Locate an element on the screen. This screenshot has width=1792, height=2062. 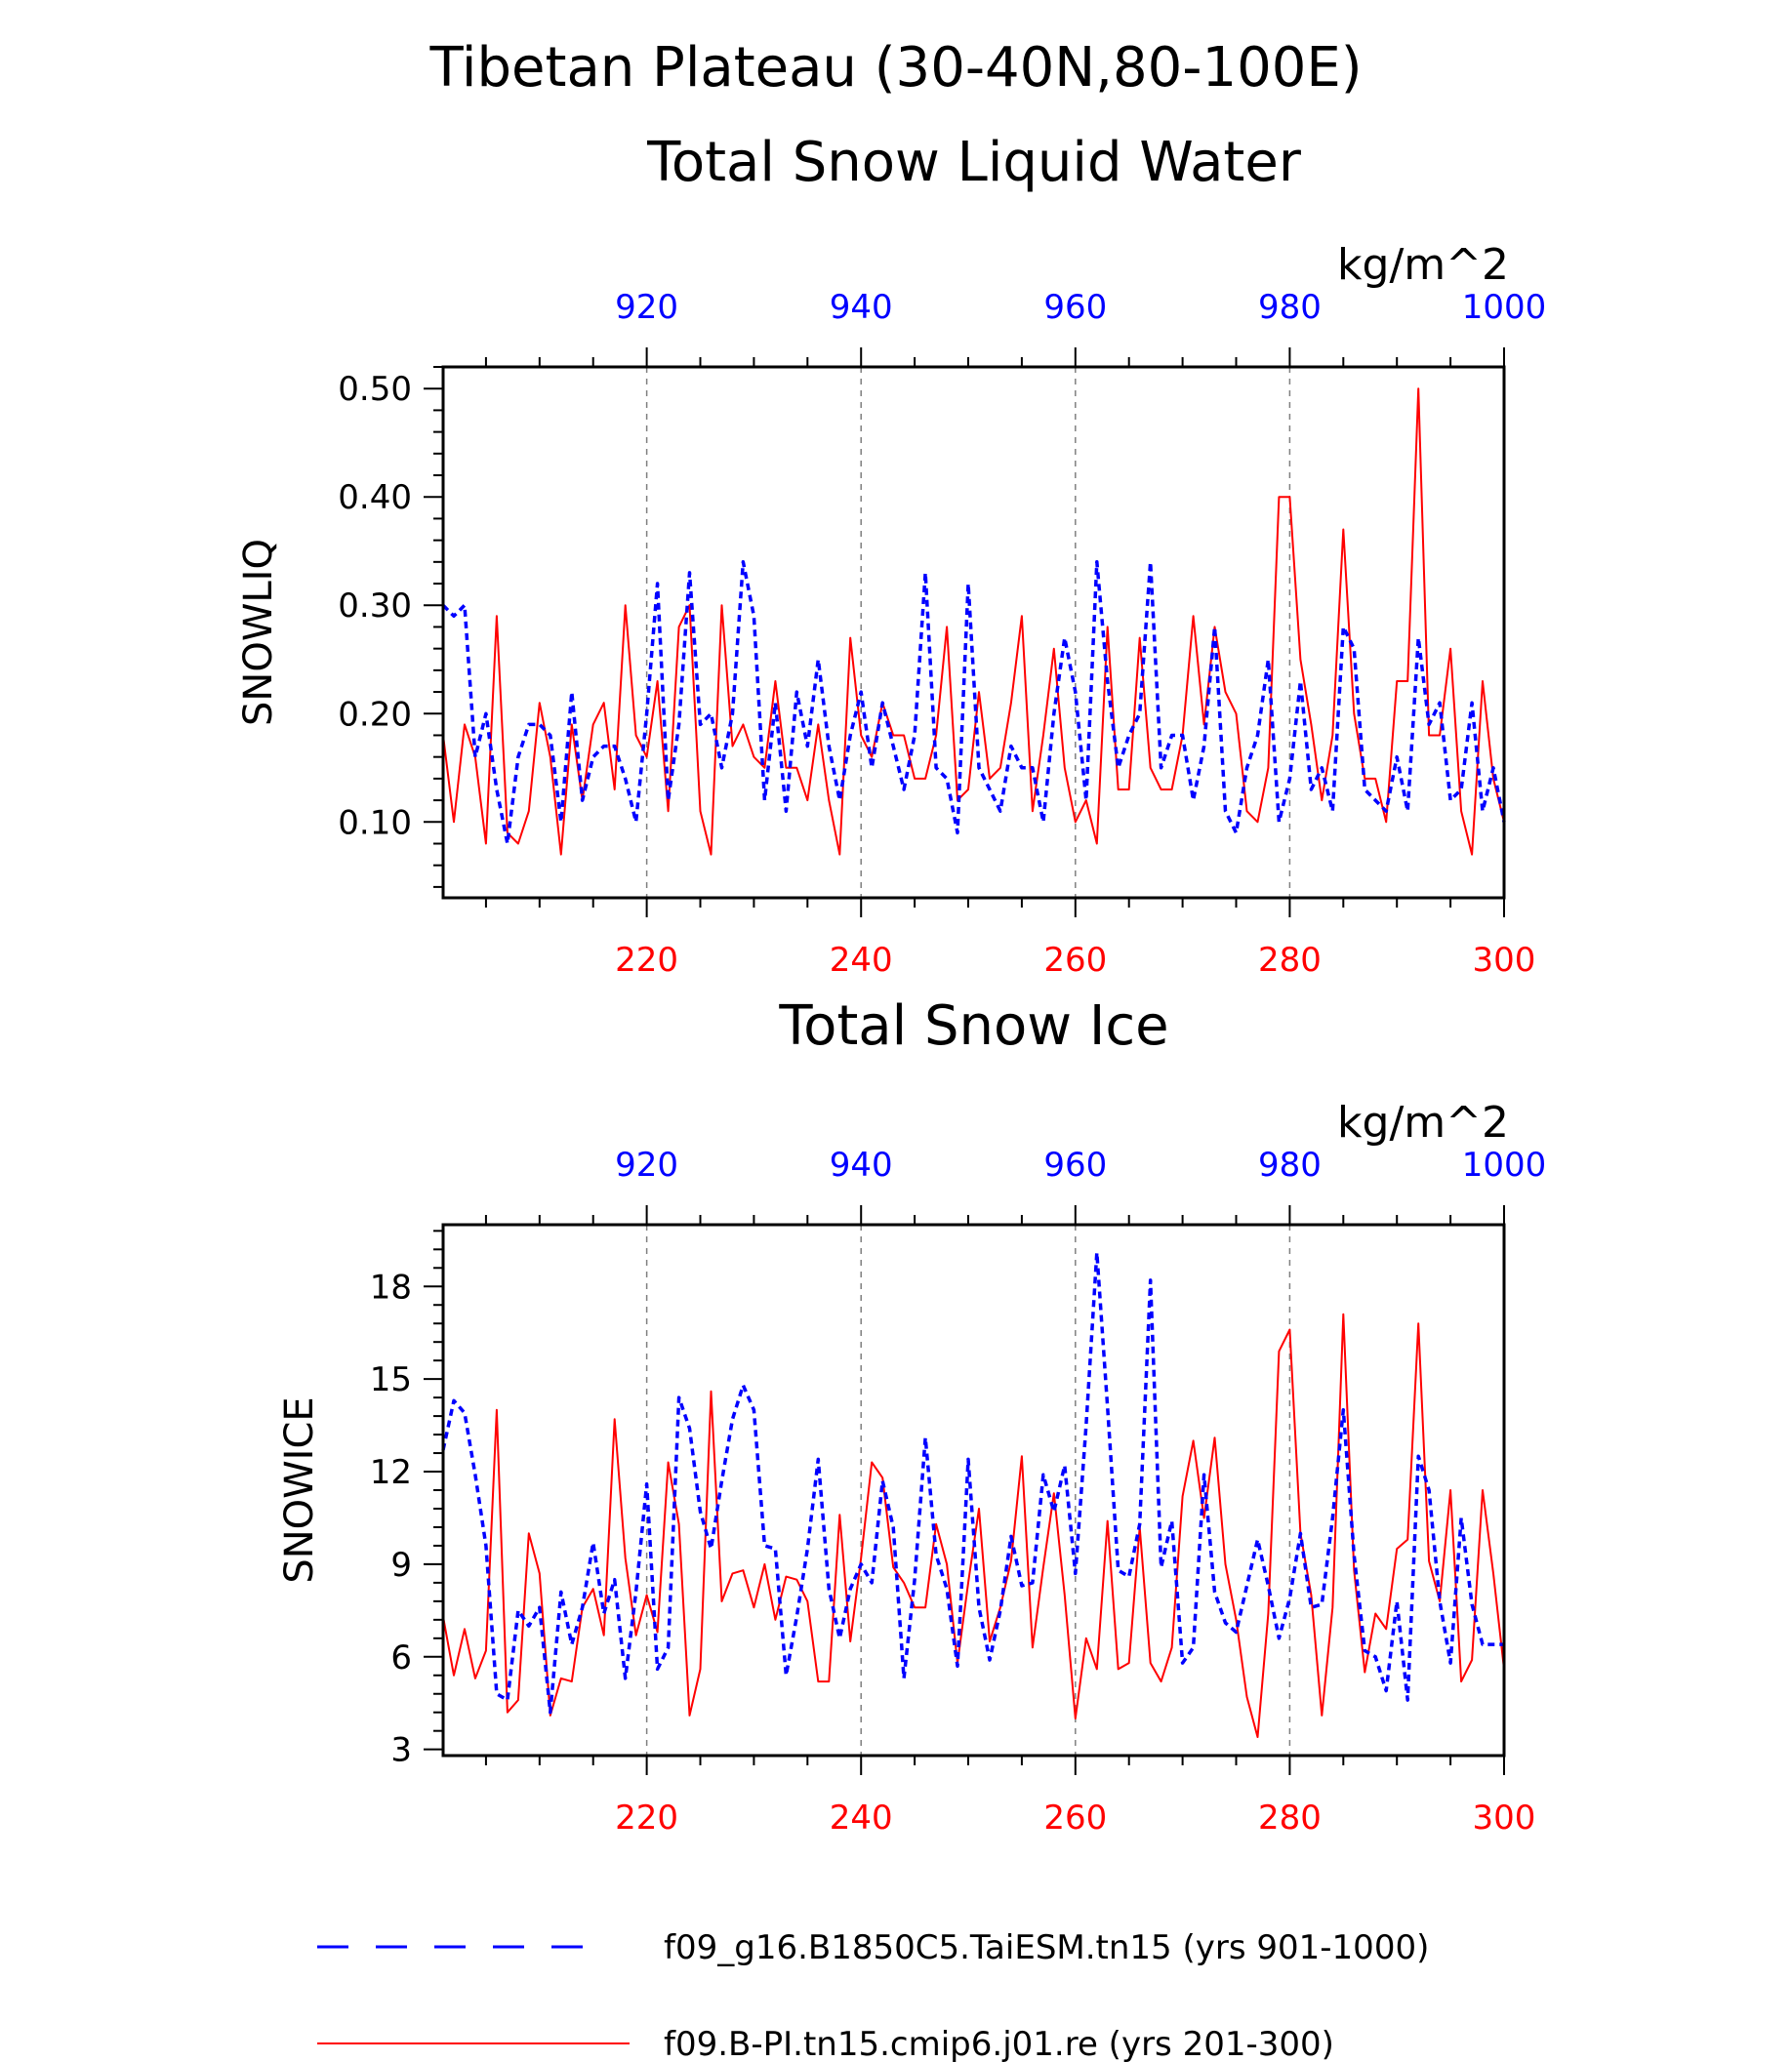
legend-label-control: f09.B-PI.tn15.cmip6.j01.re (yrs 201-300) is located at coordinates (999, 2043).